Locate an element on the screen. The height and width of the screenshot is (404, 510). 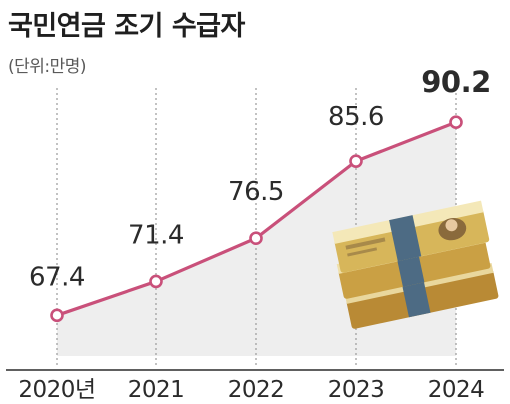
data-label-2: 76.5 is located at coordinates (256, 192).